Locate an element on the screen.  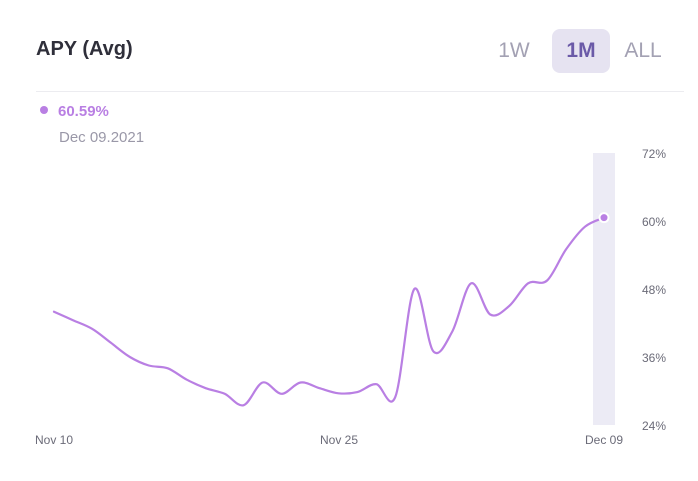
chart-title: APY (Avg) is located at coordinates (84, 49).